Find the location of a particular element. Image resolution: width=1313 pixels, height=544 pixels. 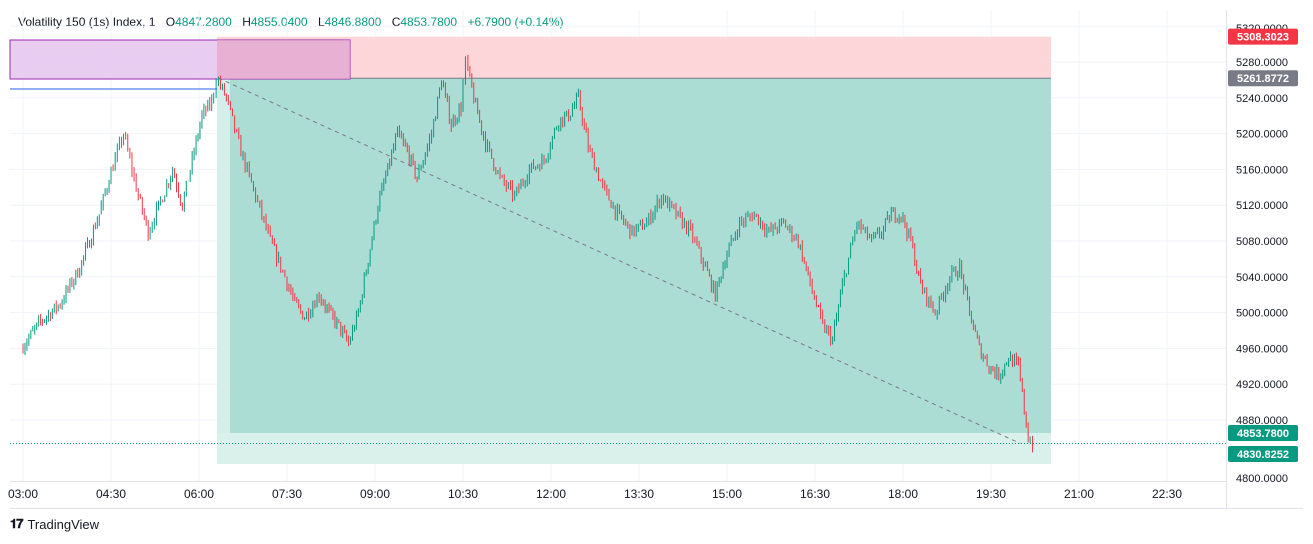

time-tick: 22:30 is located at coordinates (1167, 494).